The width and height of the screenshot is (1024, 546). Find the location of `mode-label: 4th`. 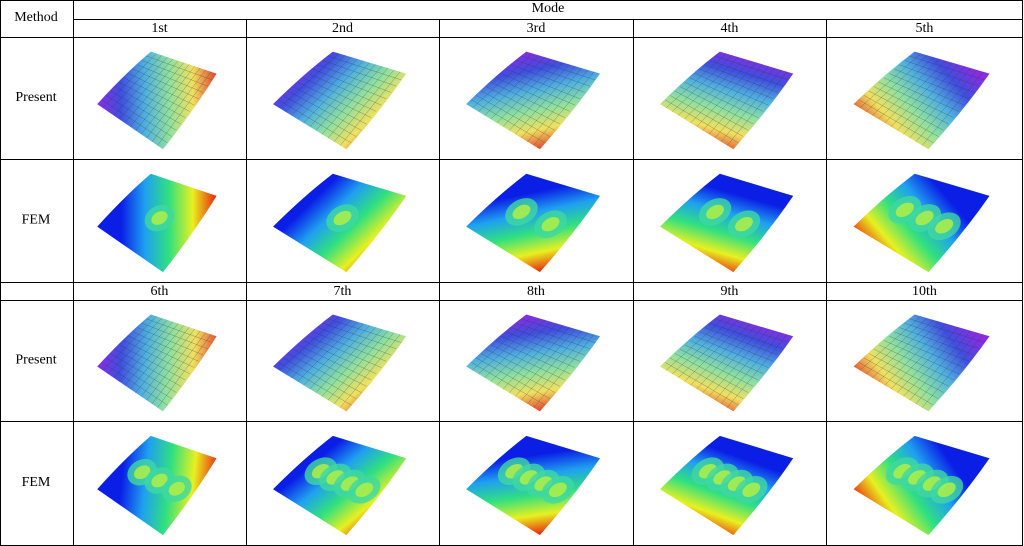

mode-label: 4th is located at coordinates (730, 28).